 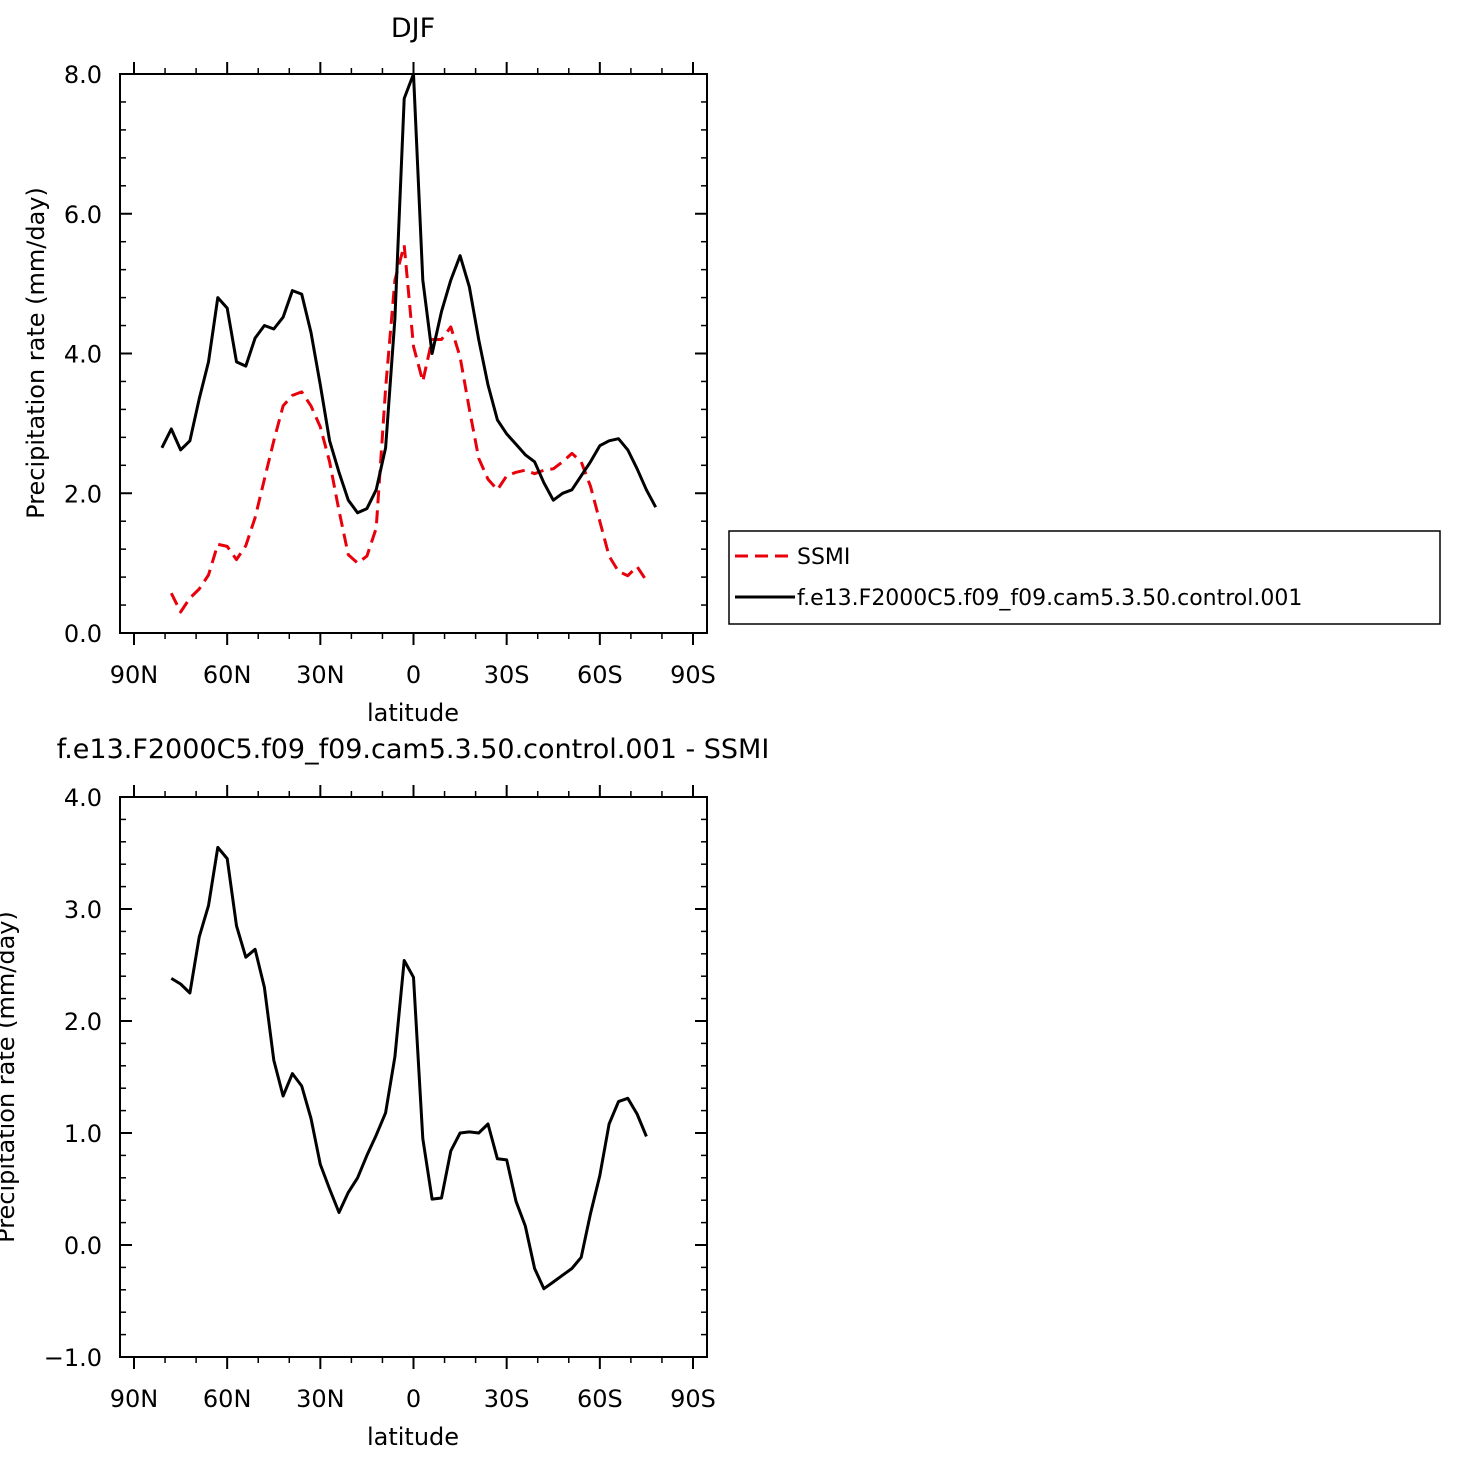 What do you see at coordinates (507, 1399) in the screenshot?
I see `bottom-x-tick-label: 30S` at bounding box center [507, 1399].